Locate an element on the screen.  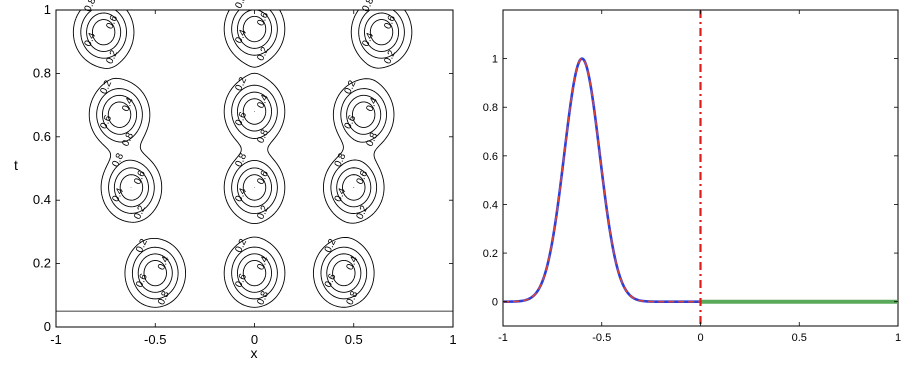
contour-y-tick-label: 0.6 is located at coordinates (42, 136).